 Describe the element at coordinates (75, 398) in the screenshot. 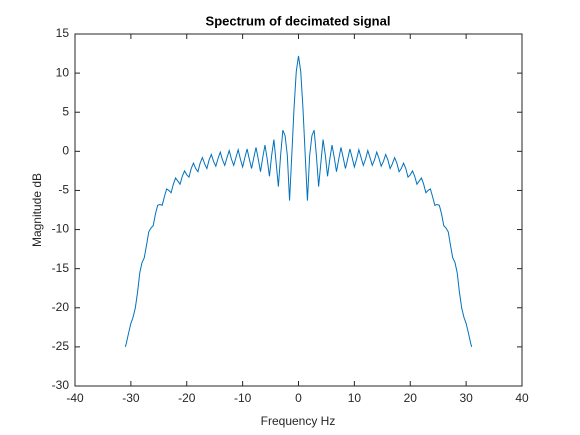

I see `x-tick-label: -40` at that location.